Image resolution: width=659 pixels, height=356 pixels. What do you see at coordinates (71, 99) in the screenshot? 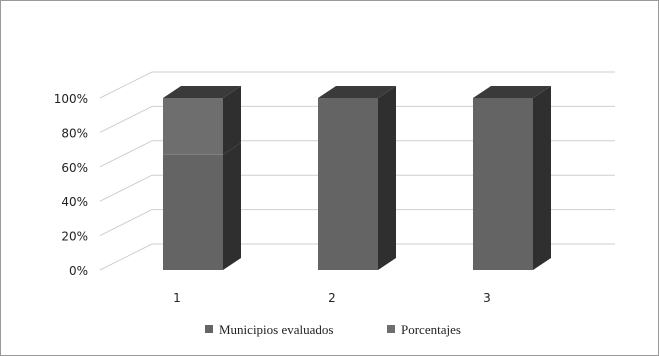
I see `y-tick-label: 100%` at bounding box center [71, 99].